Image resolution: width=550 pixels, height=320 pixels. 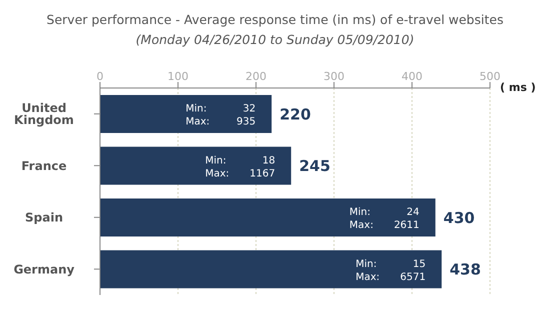 I want to click on annotation: 18, so click(x=269, y=160).